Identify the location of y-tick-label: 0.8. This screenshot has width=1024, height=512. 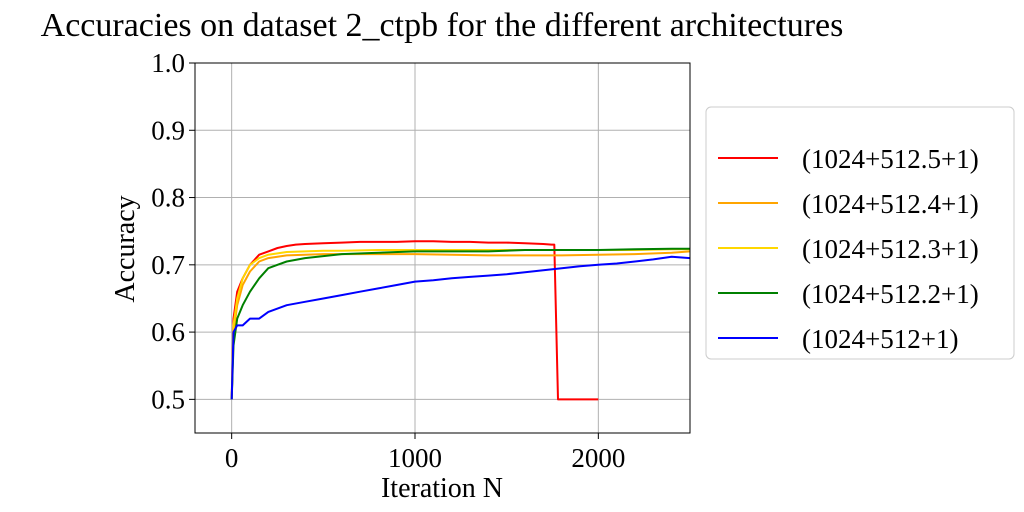
(168, 198).